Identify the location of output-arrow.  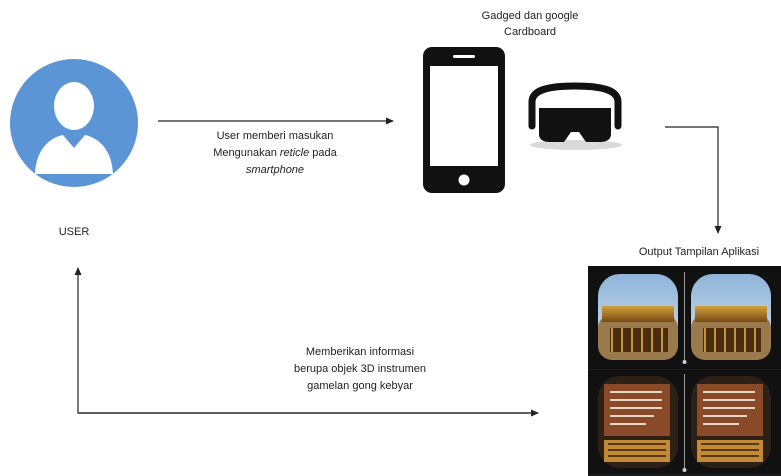
(693, 180).